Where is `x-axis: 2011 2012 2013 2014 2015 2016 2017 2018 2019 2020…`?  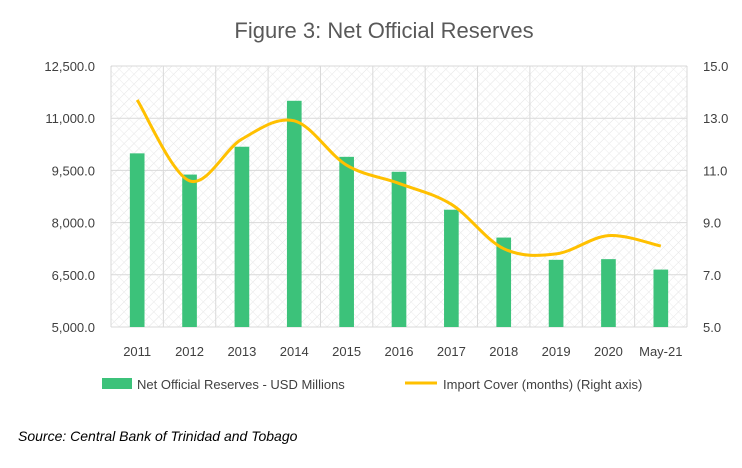 x-axis: 2011 2012 2013 2014 2015 2016 2017 2018 2019 2020… is located at coordinates (402, 351).